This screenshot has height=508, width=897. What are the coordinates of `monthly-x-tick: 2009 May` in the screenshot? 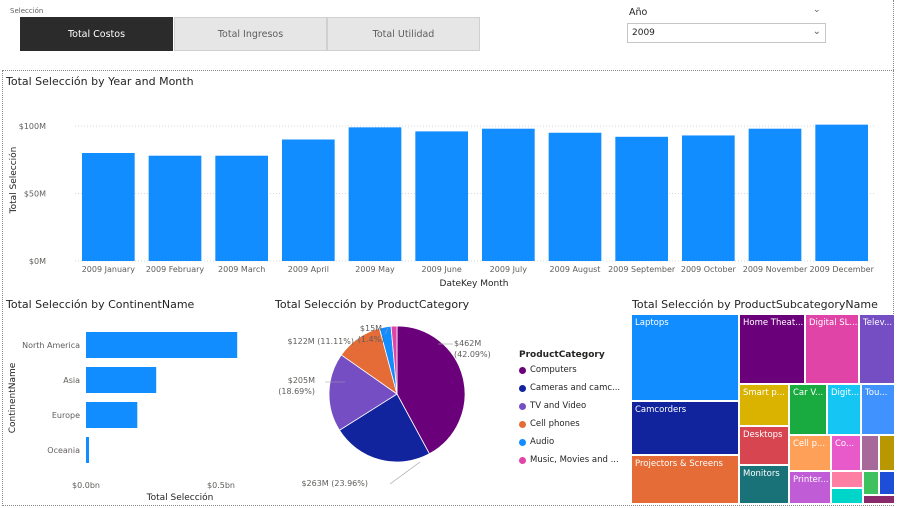 It's located at (375, 269).